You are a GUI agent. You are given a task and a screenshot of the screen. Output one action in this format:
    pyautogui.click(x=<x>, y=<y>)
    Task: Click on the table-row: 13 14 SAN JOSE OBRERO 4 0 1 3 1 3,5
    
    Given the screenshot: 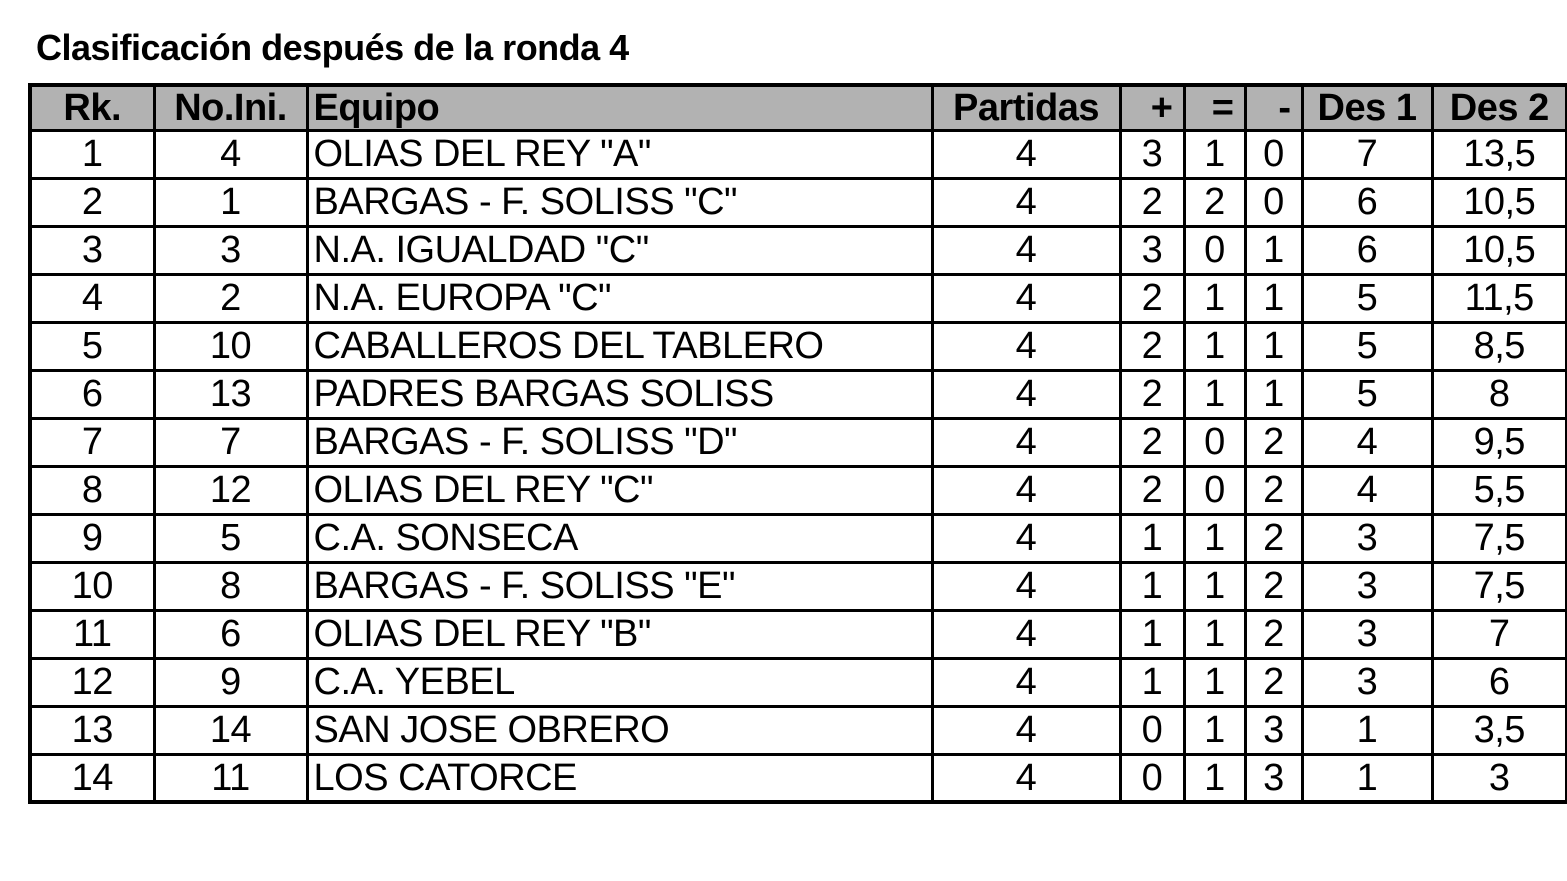 What is the action you would take?
    pyautogui.click(x=797, y=730)
    